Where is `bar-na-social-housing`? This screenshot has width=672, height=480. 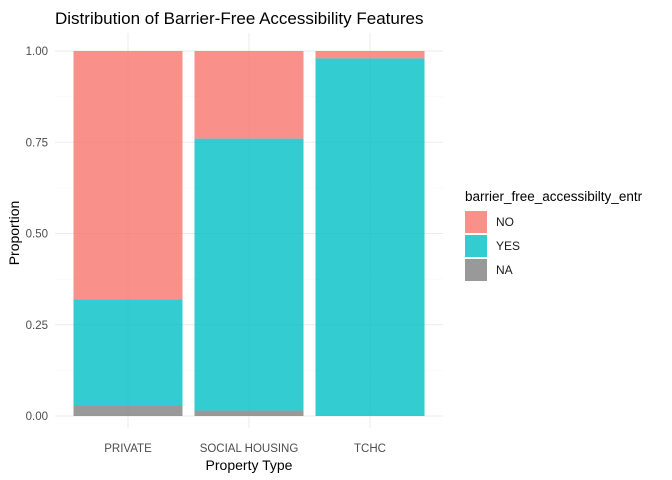
bar-na-social-housing is located at coordinates (249, 413).